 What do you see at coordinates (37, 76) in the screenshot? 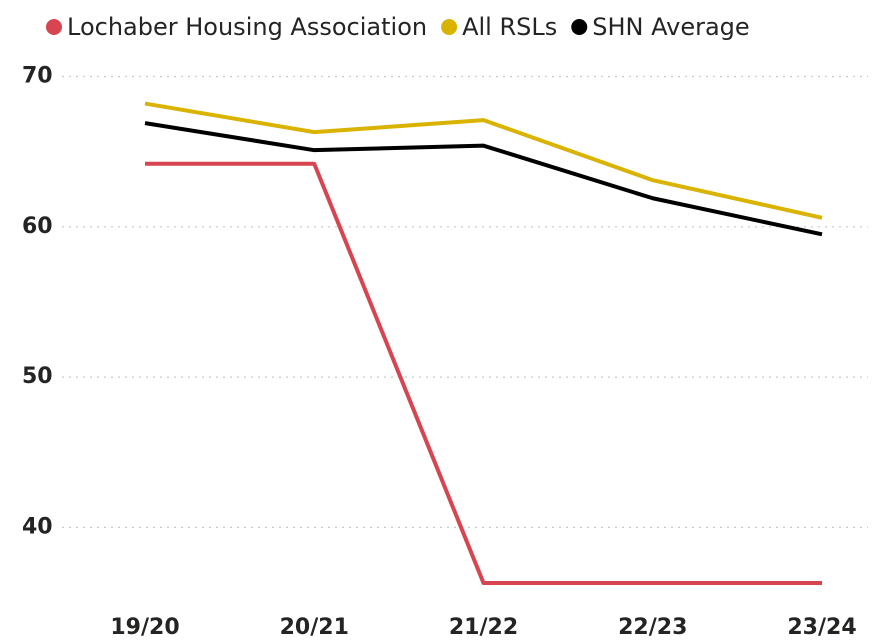
I see `y-tick-label: 70` at bounding box center [37, 76].